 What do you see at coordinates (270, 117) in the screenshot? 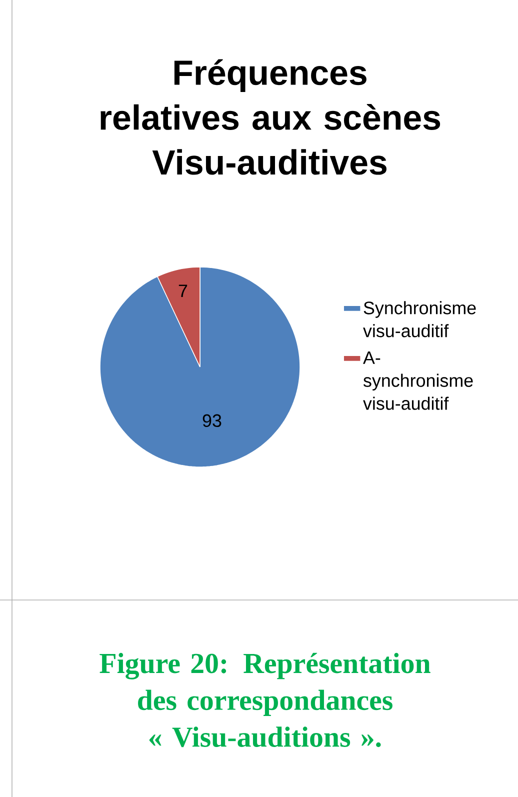
I see `chart-title: Fréquences relatives aux scènes Visu-auditives` at bounding box center [270, 117].